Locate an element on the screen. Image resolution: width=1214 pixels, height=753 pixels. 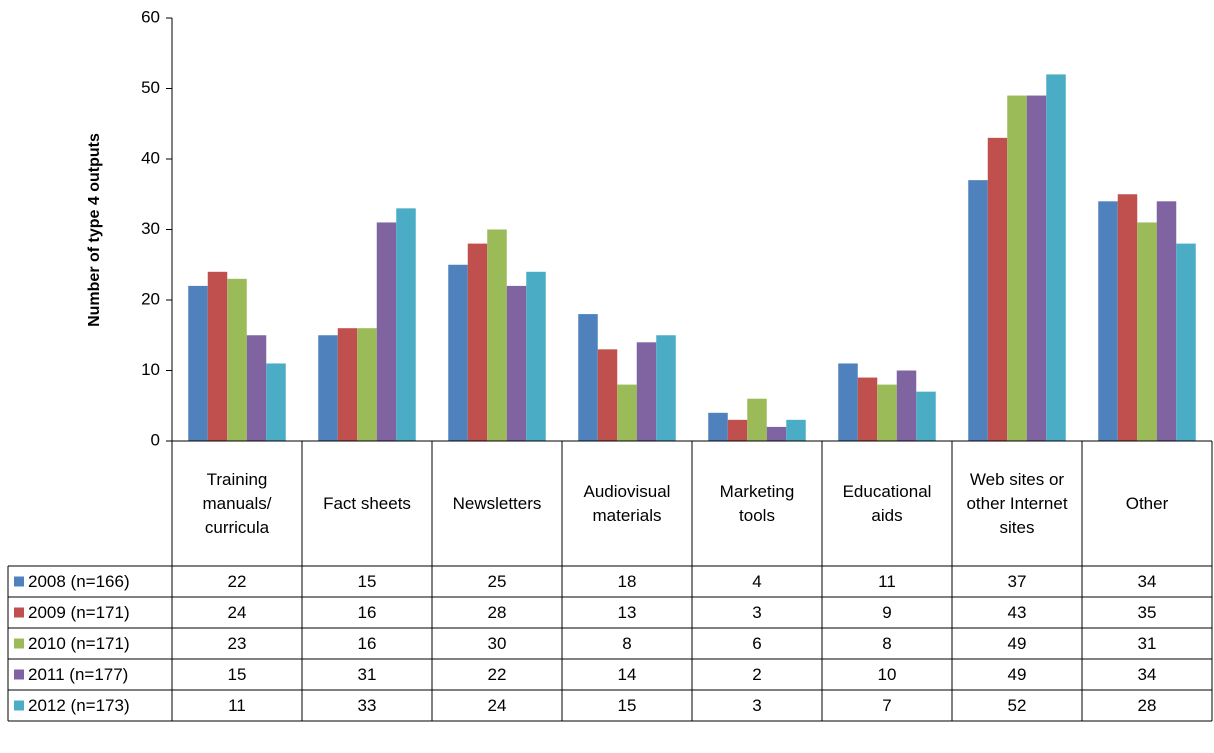
category-cell: Audiovisual materials is located at coordinates (627, 503).